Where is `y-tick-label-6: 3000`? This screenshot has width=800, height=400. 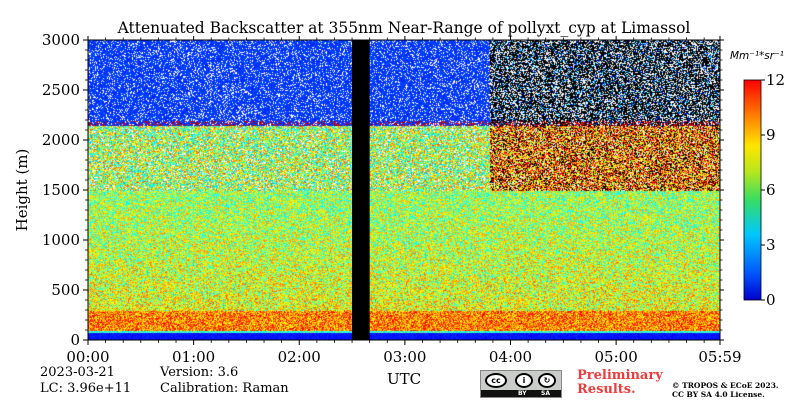 y-tick-label-6: 3000 is located at coordinates (61, 40).